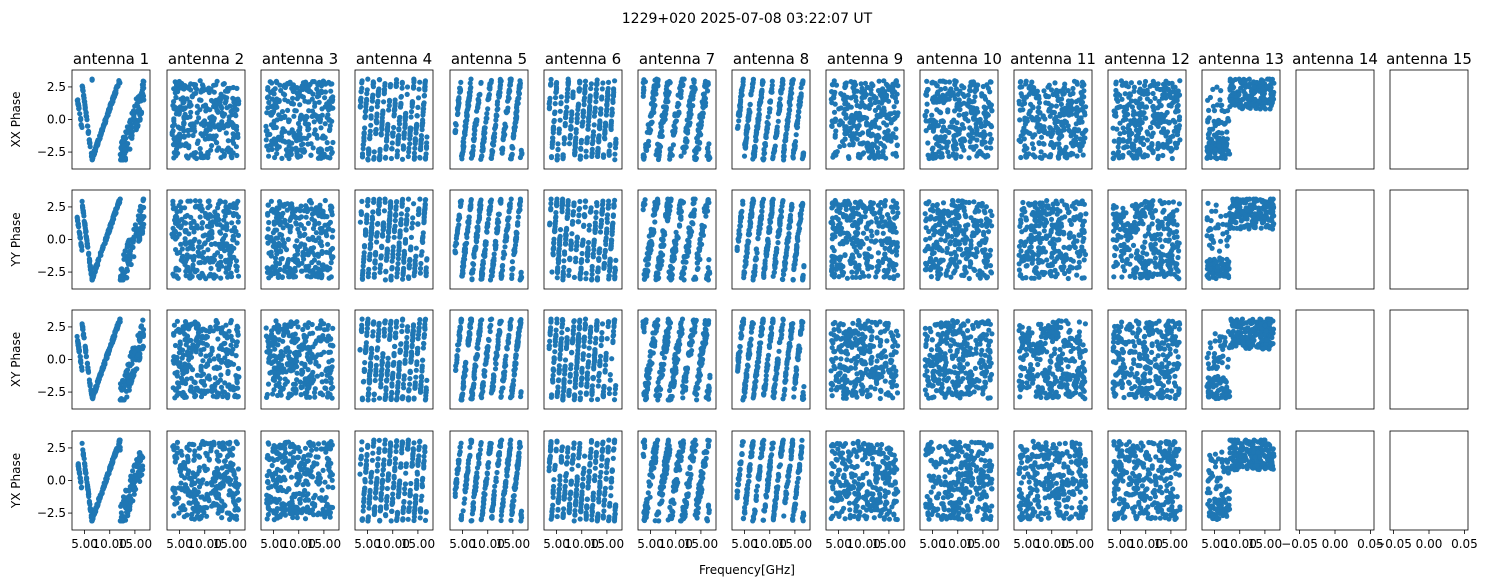 This screenshot has height=586, width=1489. I want to click on panel-frame, so click(959, 119).